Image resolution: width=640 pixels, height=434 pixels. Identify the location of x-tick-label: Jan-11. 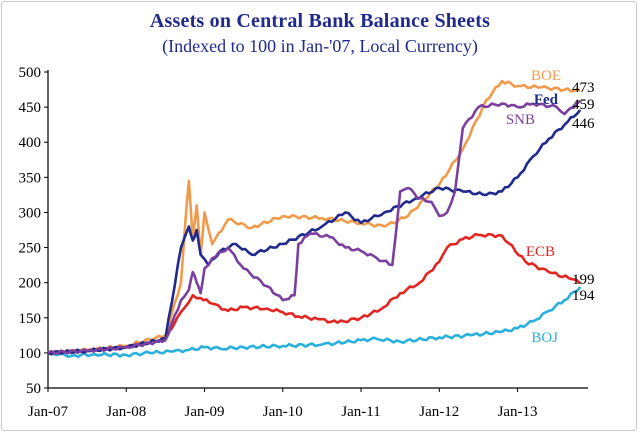
(360, 412).